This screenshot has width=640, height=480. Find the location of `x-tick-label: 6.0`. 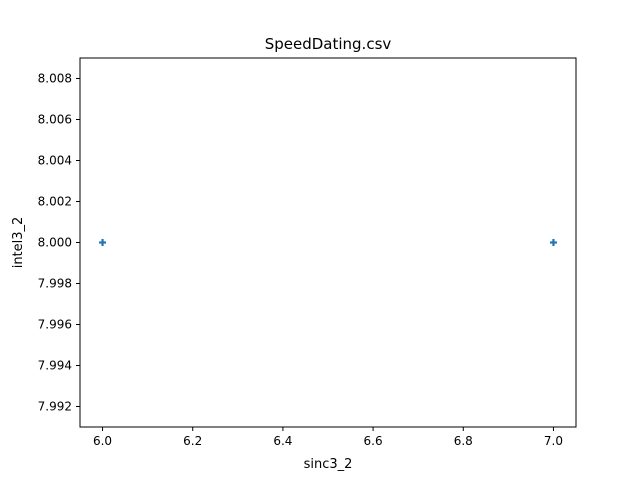

x-tick-label: 6.0 is located at coordinates (102, 441).